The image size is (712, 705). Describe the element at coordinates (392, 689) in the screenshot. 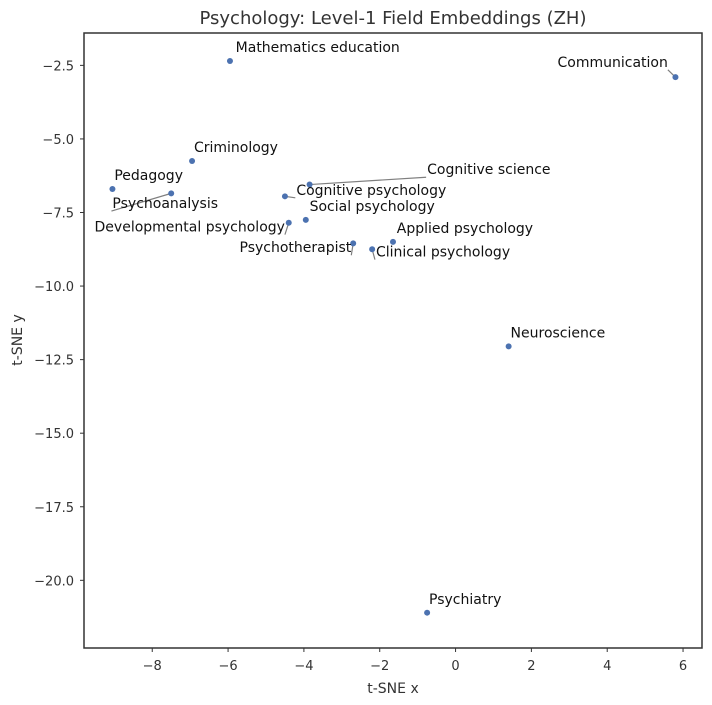

I see `x-axis-label: t-SNE x` at that location.